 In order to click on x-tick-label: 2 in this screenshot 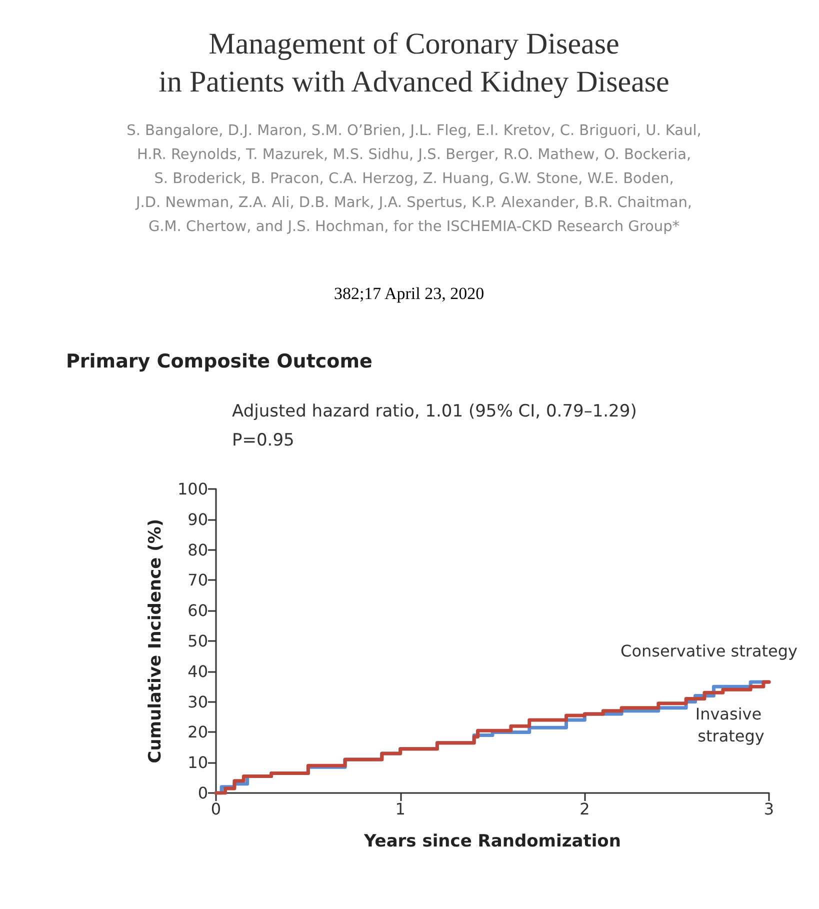, I will do `click(585, 809)`.